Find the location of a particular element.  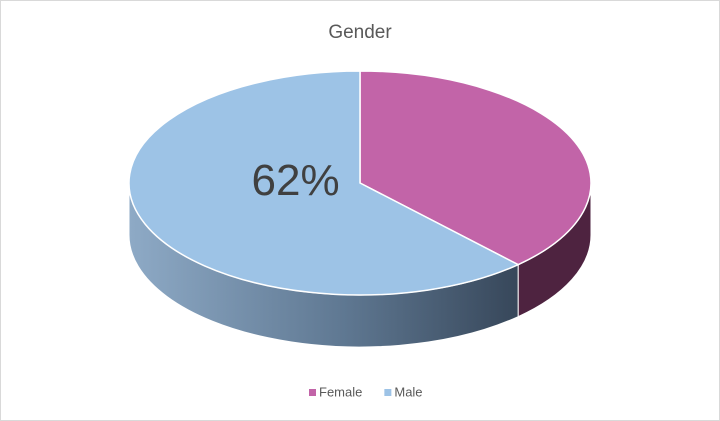

legend-label: Male is located at coordinates (408, 391).